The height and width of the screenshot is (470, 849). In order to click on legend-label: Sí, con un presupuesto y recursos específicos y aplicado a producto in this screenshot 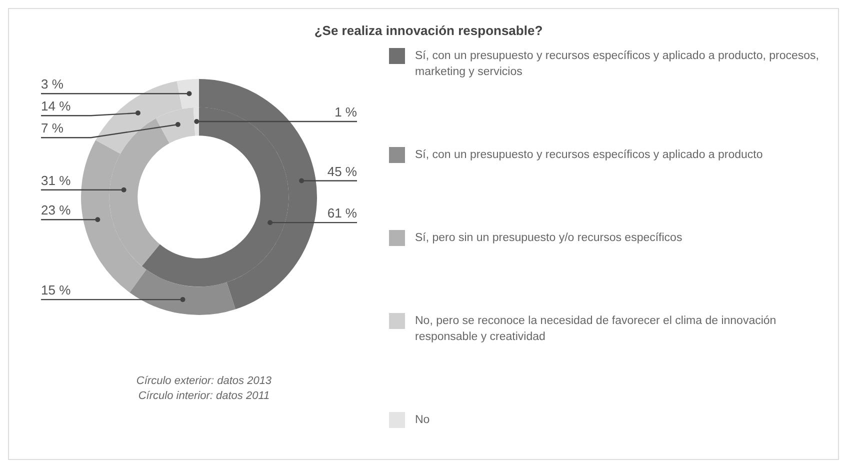, I will do `click(589, 155)`.